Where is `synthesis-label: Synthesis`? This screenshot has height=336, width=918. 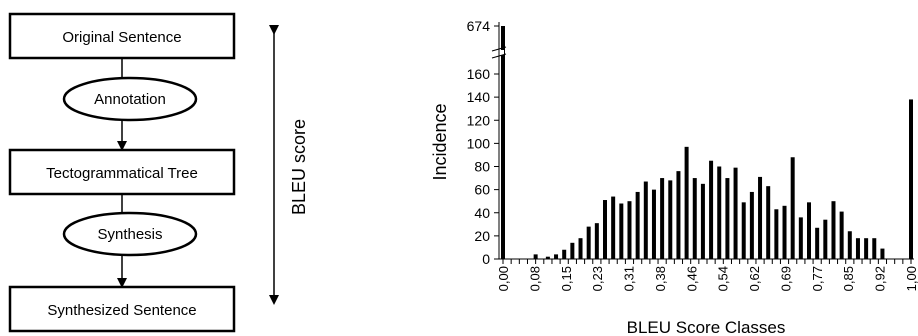 synthesis-label: Synthesis is located at coordinates (129, 234).